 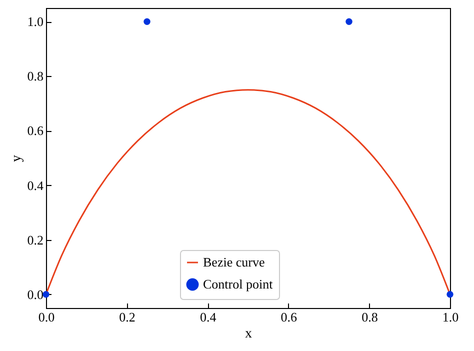 I want to click on x-tick-label: 0.0, so click(x=46, y=317).